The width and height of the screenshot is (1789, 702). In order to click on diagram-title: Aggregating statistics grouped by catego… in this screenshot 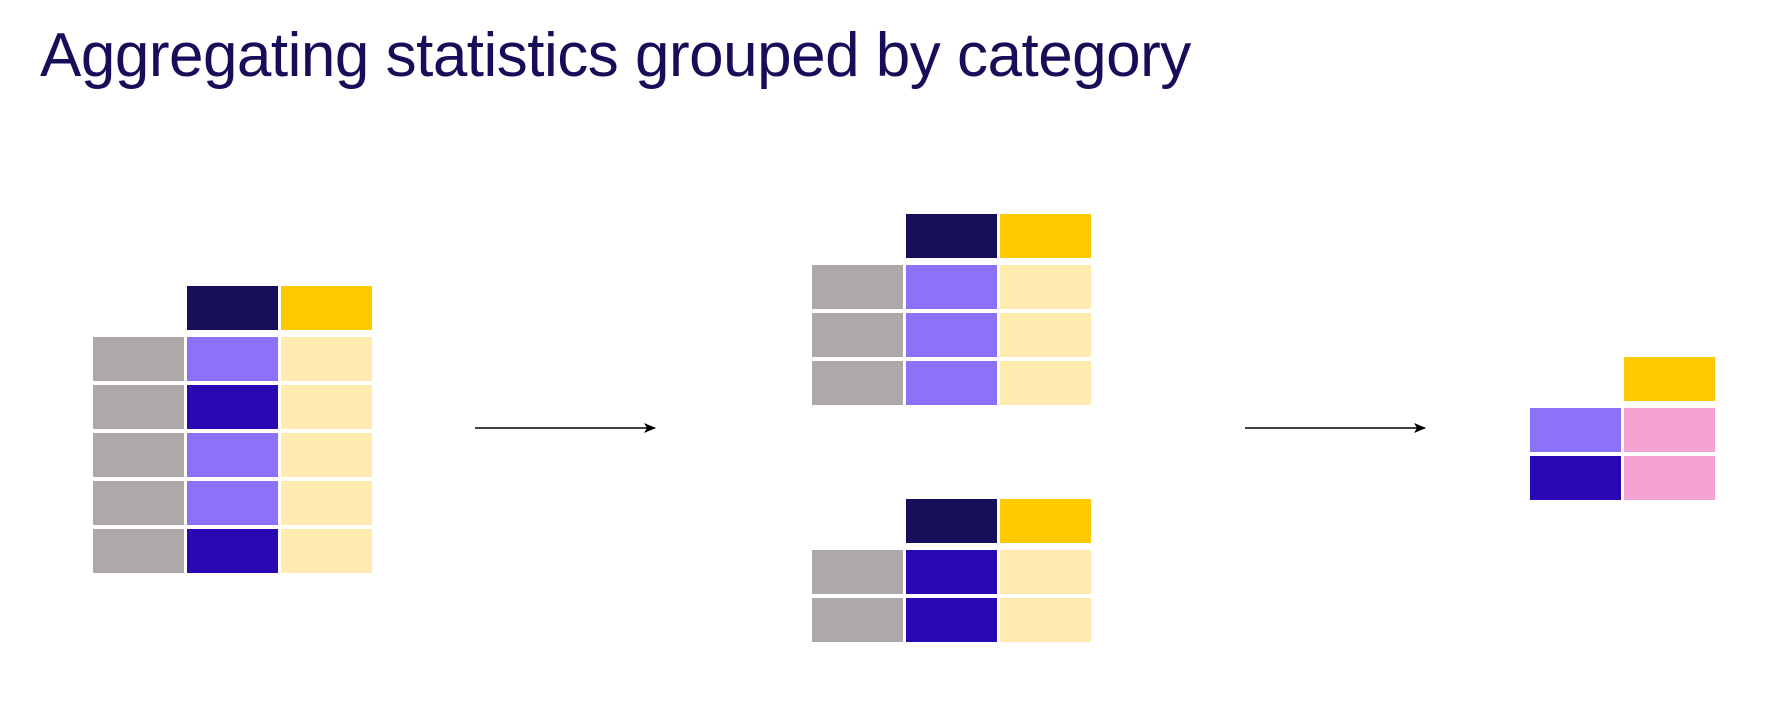, I will do `click(615, 55)`.